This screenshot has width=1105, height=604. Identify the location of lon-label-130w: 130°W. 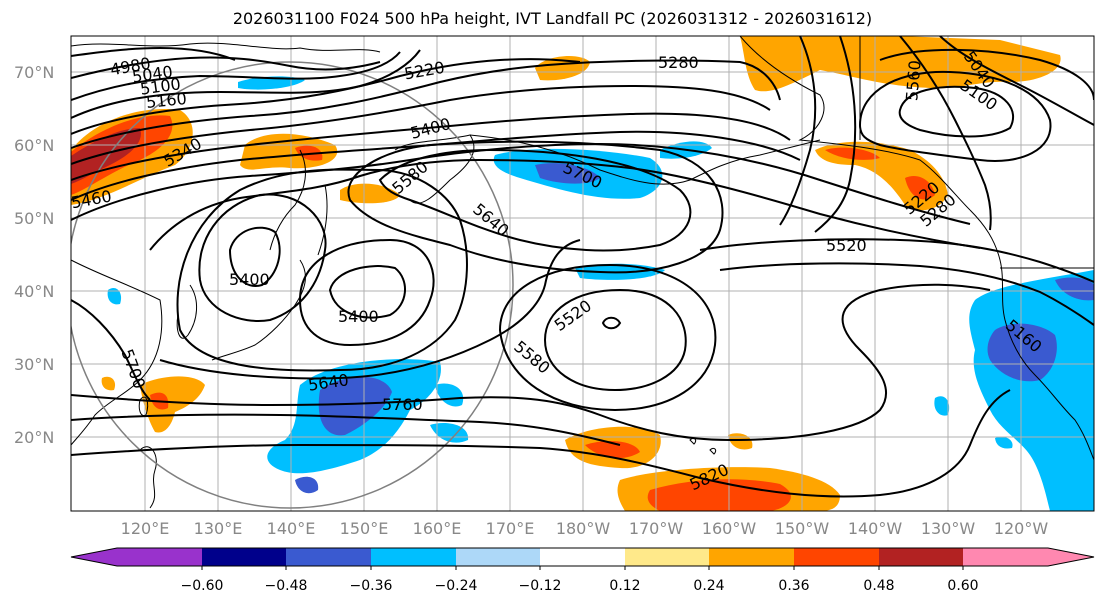
(948, 528).